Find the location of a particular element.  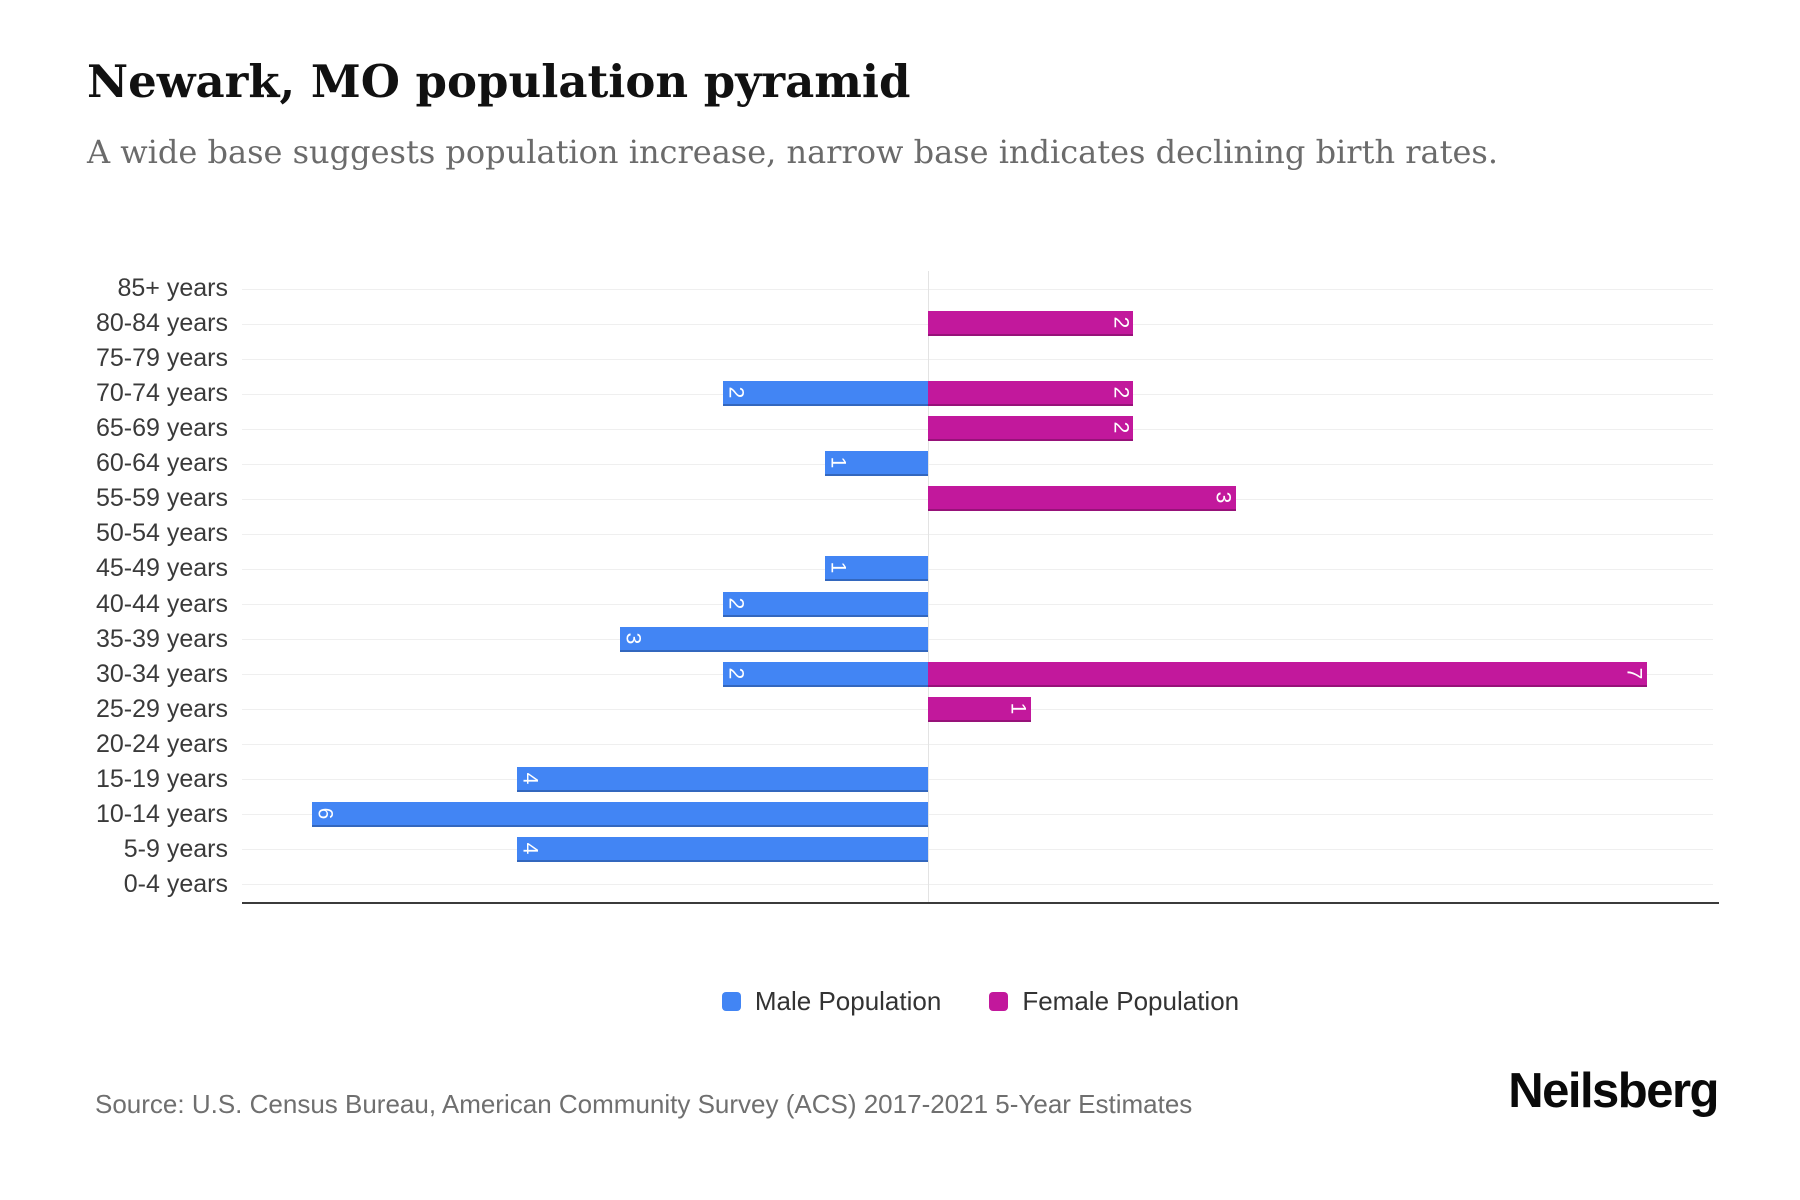

male-bar-5-9-years: 4 is located at coordinates (722, 849).